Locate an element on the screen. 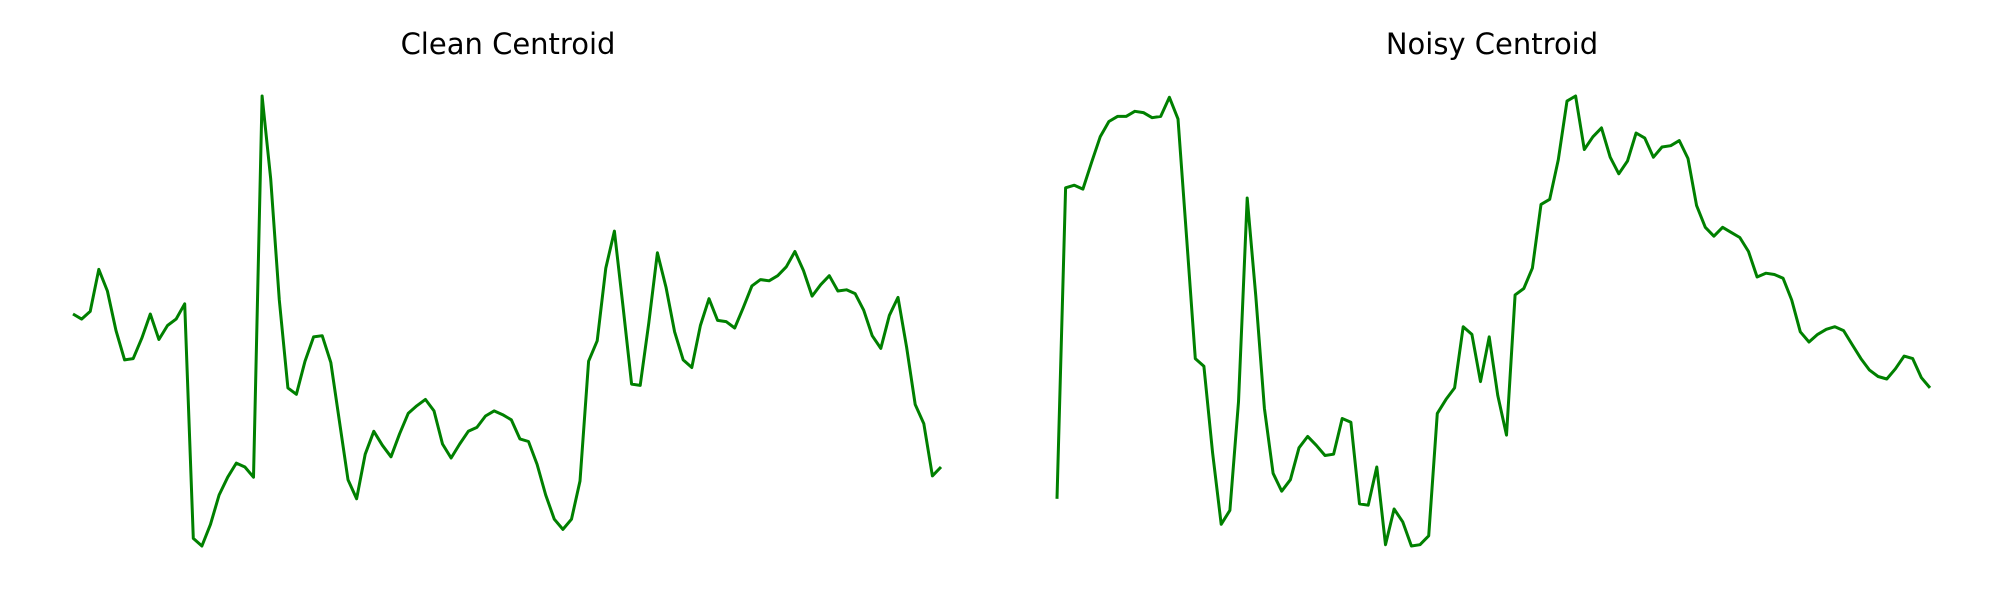  chart-title: Noisy Centroid is located at coordinates (1492, 44).